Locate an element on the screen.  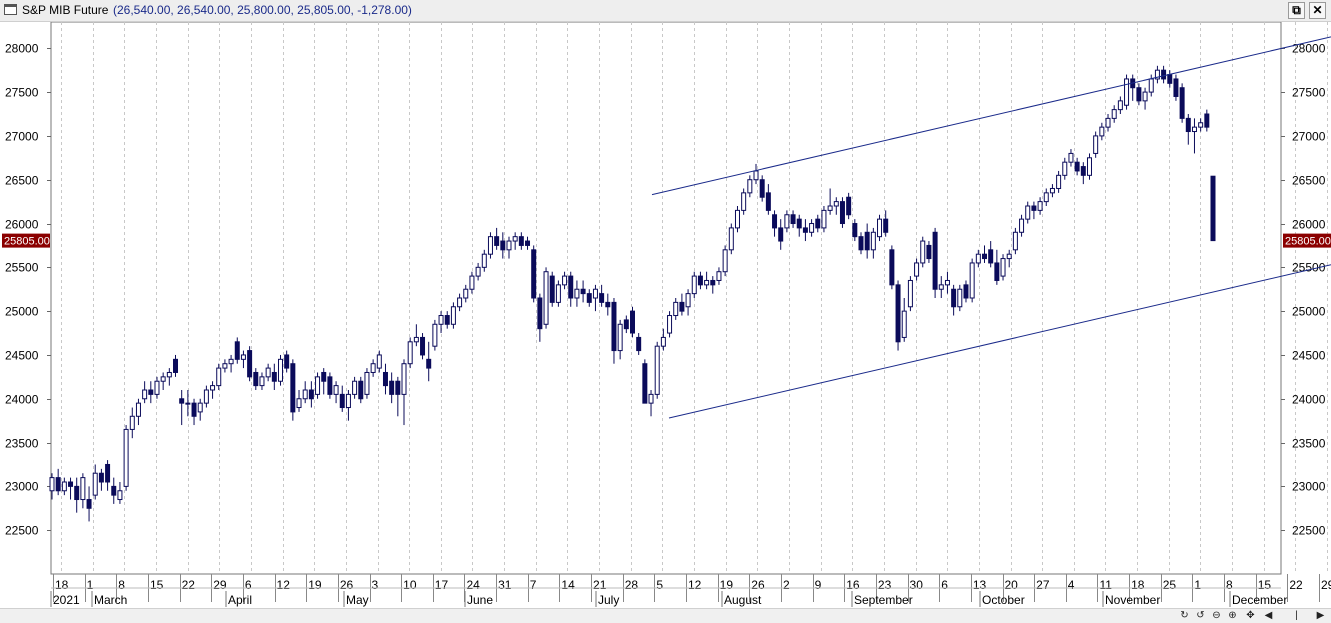
refresh-icon: ↻ is located at coordinates (1184, 615).